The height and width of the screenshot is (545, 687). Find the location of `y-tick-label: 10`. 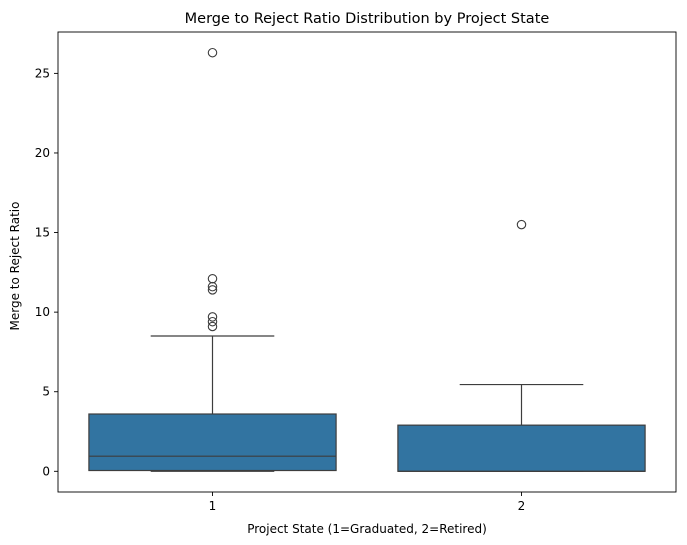

y-tick-label: 10 is located at coordinates (42, 312).